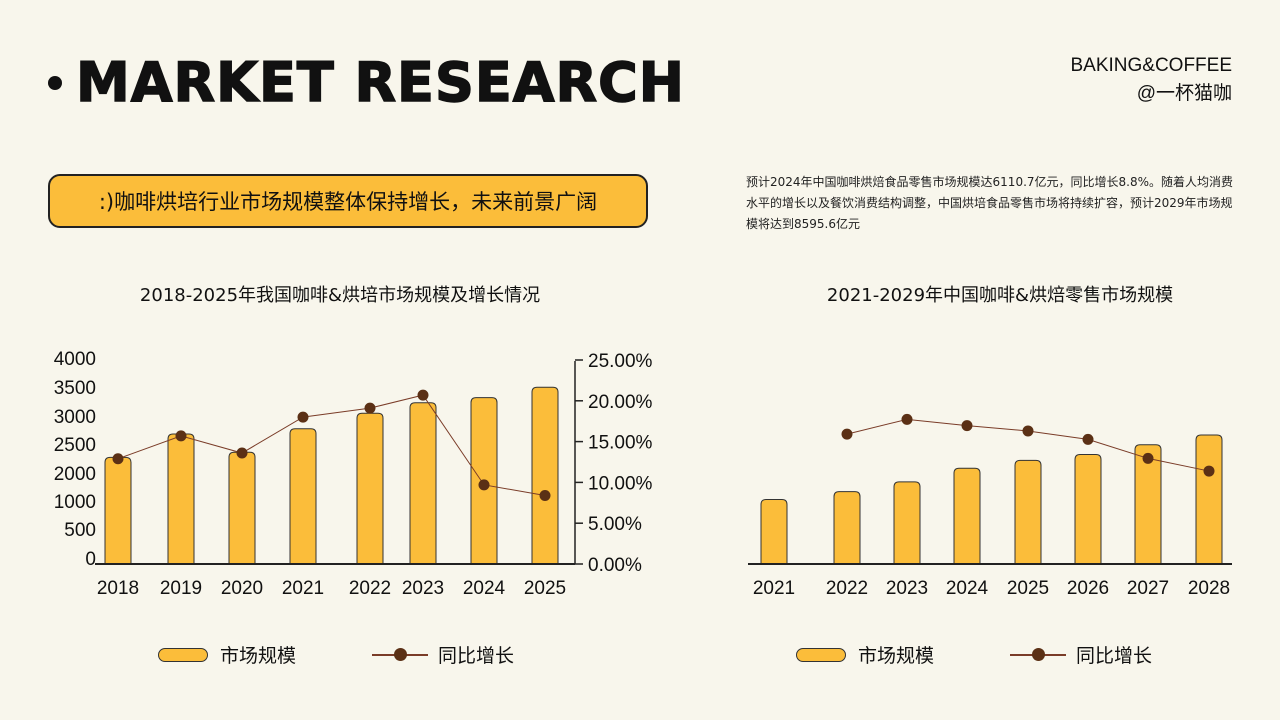 This screenshot has width=1280, height=720. What do you see at coordinates (967, 588) in the screenshot?
I see `chart2-x-tick-label: 2024` at bounding box center [967, 588].